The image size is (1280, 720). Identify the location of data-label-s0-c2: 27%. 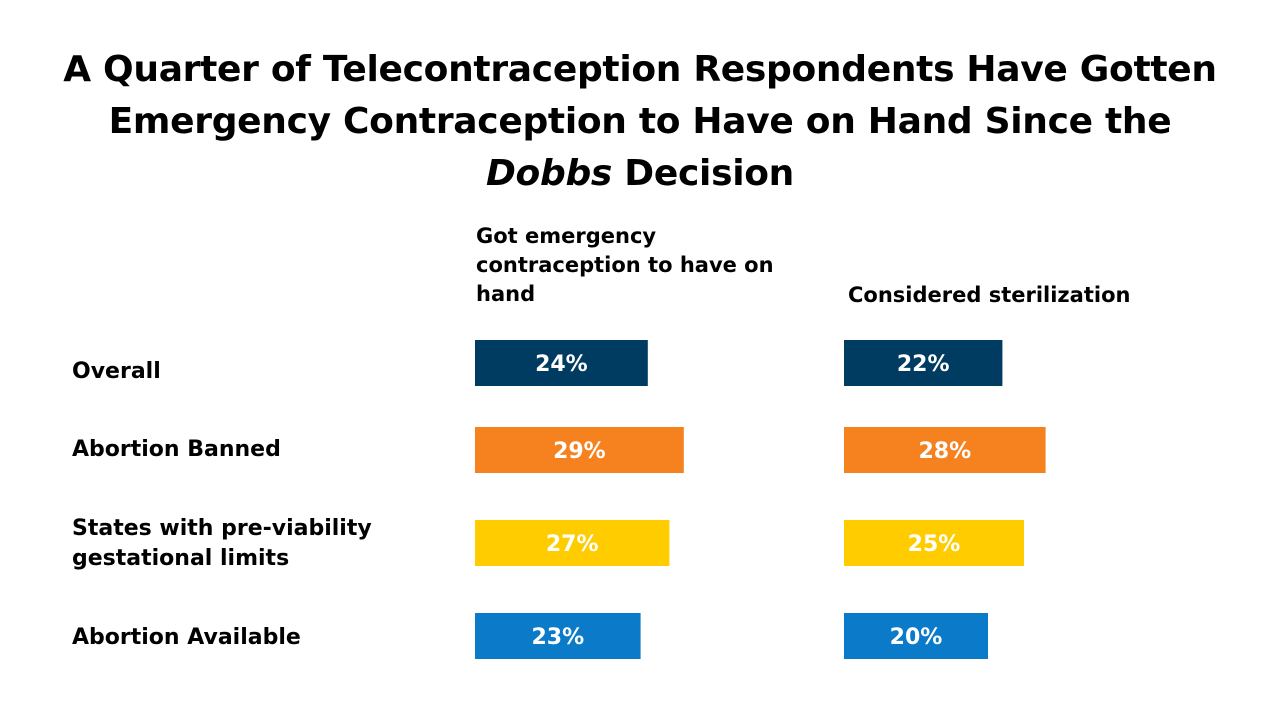
(572, 544).